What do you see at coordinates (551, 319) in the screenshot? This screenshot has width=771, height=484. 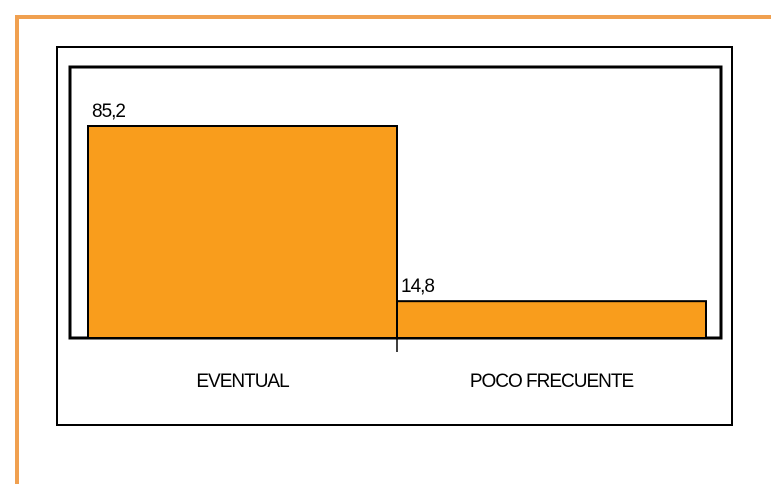 I see `bar` at bounding box center [551, 319].